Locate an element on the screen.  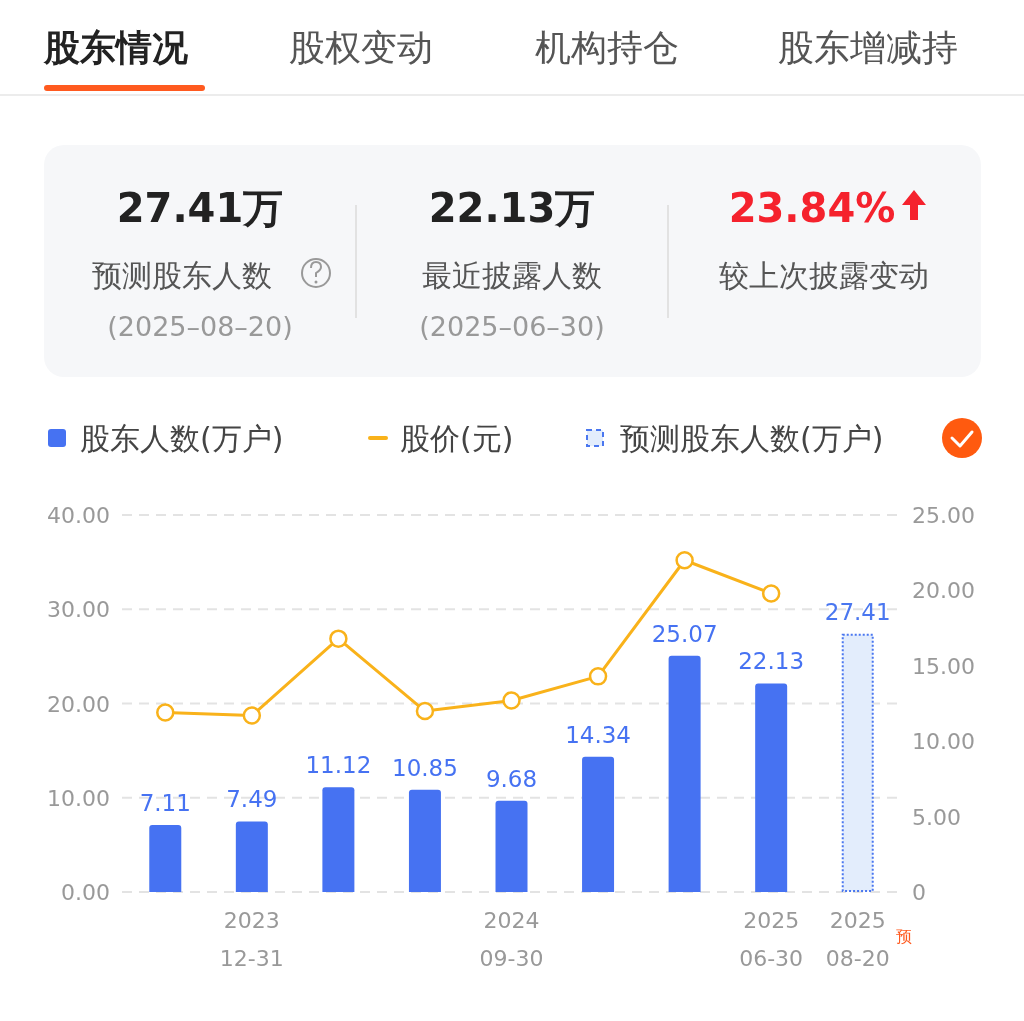
data-label: 25.07 is located at coordinates (684, 633).